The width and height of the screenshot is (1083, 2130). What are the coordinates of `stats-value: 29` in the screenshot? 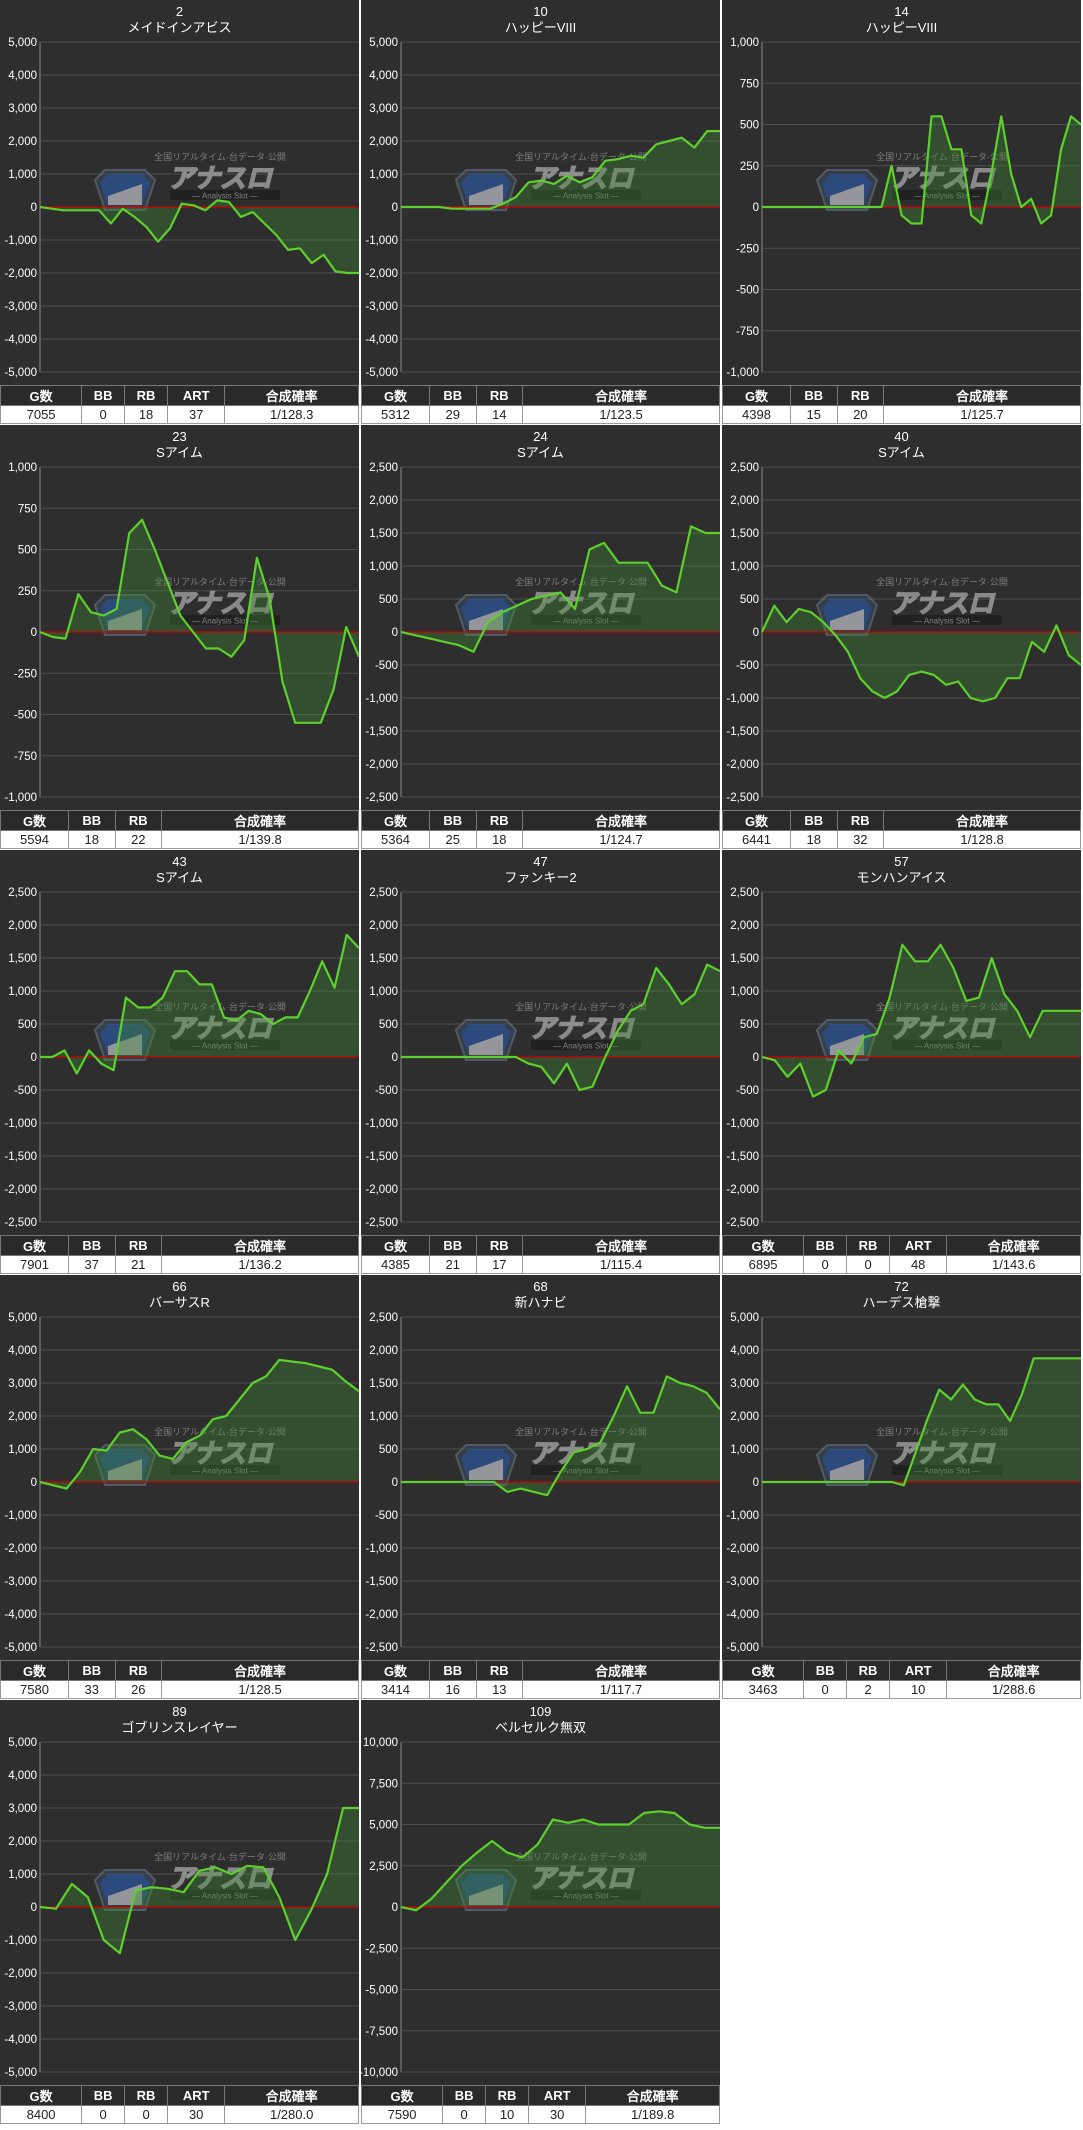 It's located at (453, 414).